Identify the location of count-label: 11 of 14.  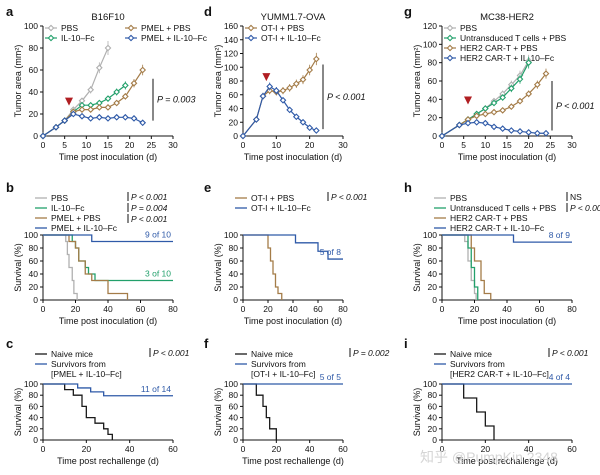
(156, 389).